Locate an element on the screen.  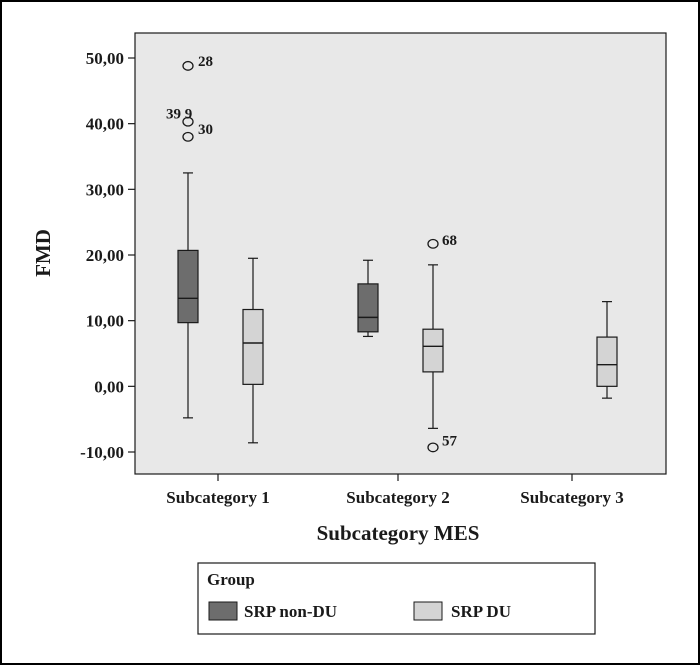
x-tick-label: Subcategory 3 is located at coordinates (571, 497).